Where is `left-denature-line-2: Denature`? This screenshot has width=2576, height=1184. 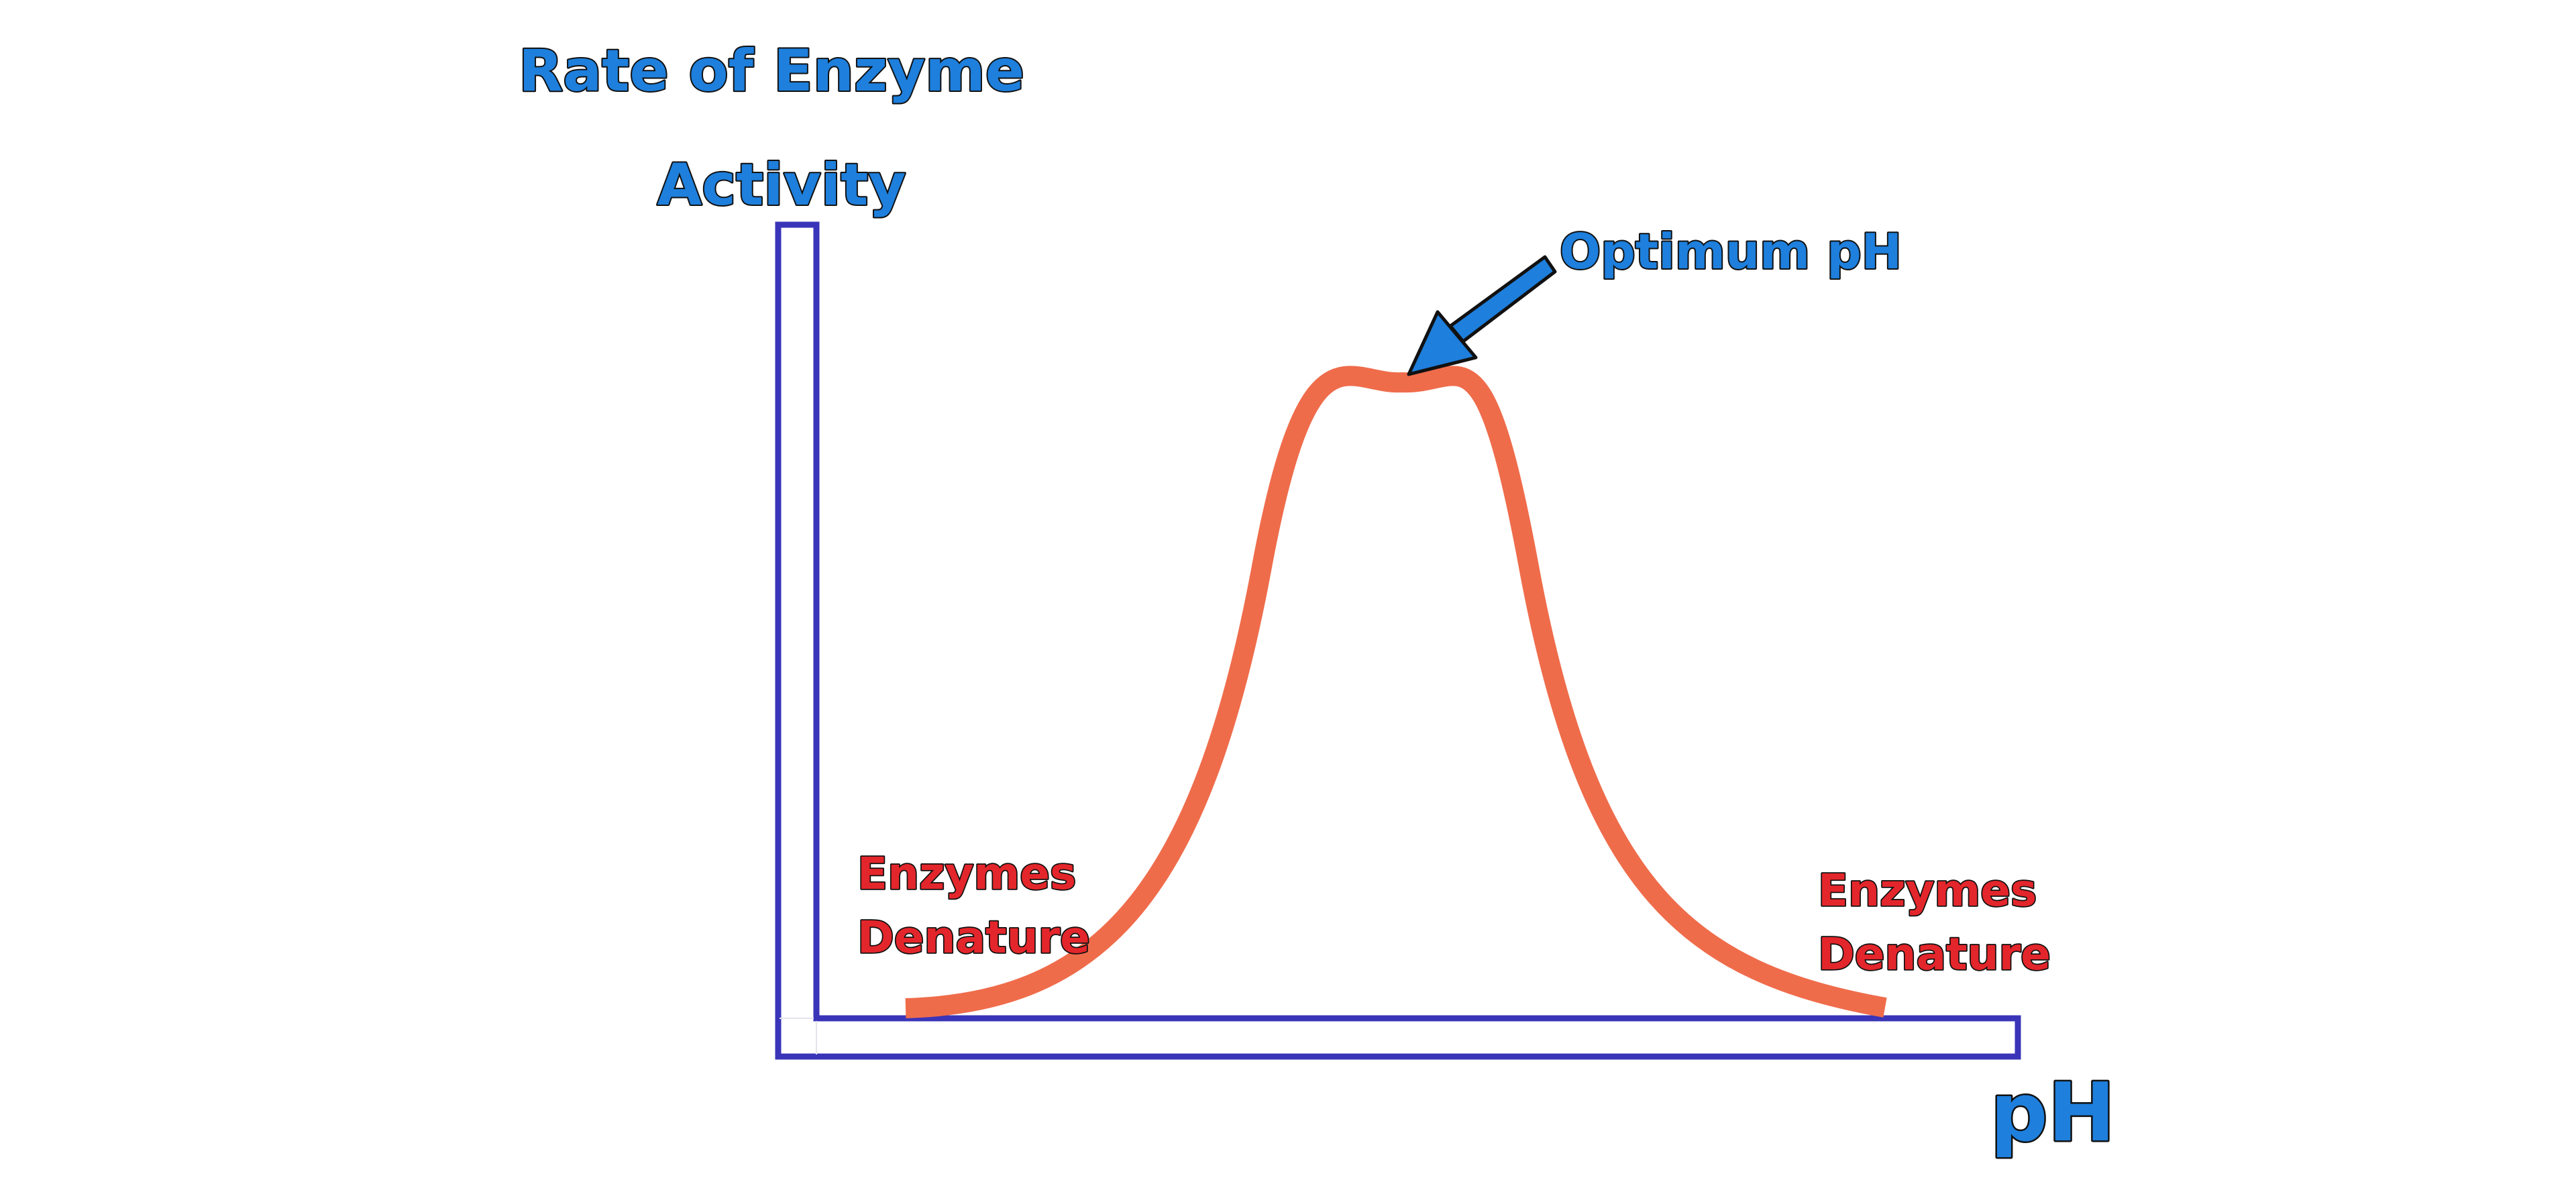
left-denature-line-2: Denature is located at coordinates (973, 937).